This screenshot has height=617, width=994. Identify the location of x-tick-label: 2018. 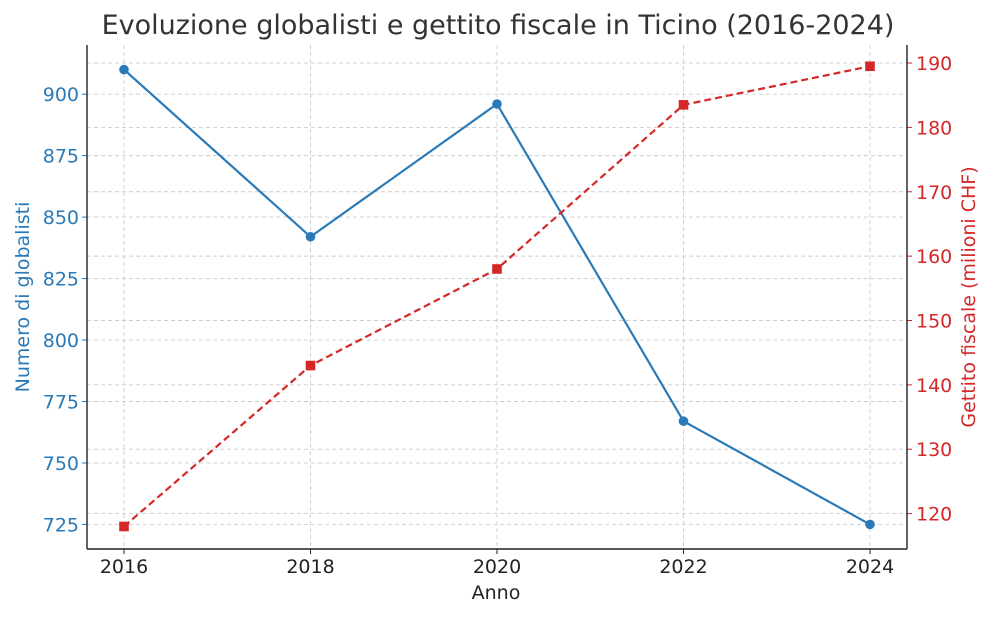
(310, 567).